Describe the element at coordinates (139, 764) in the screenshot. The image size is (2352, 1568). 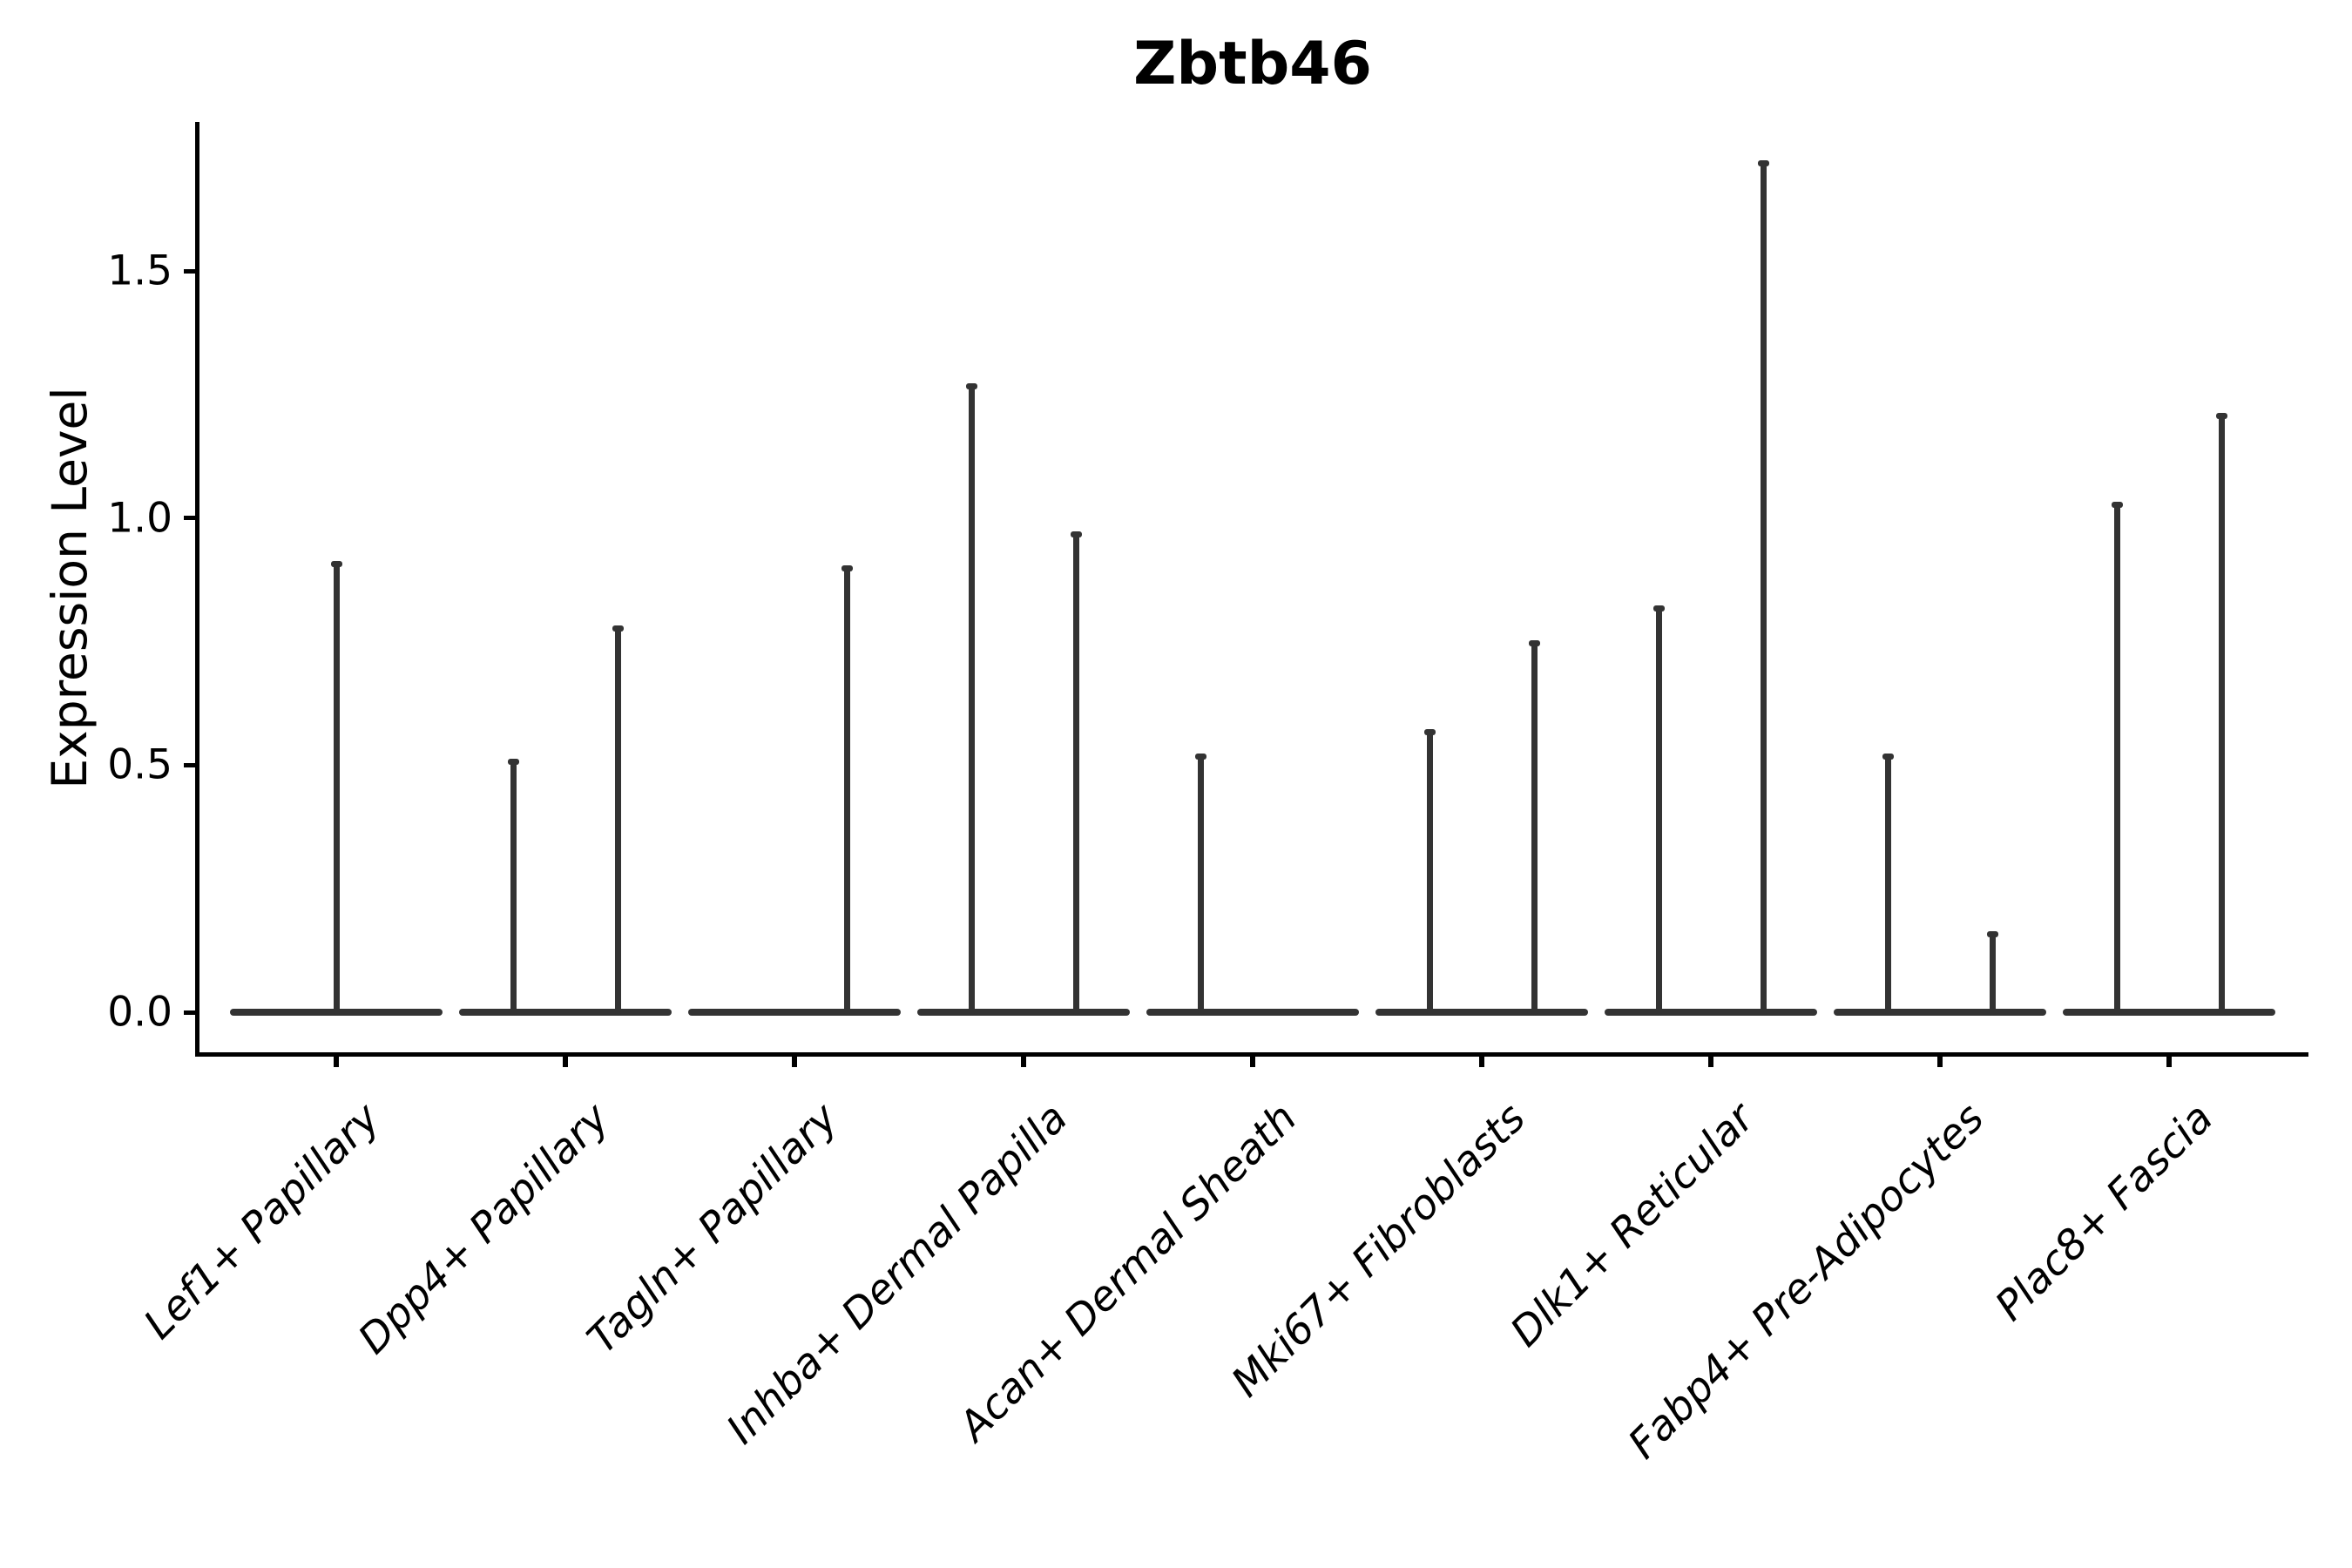
I see `y-tick-label: 0.5` at that location.